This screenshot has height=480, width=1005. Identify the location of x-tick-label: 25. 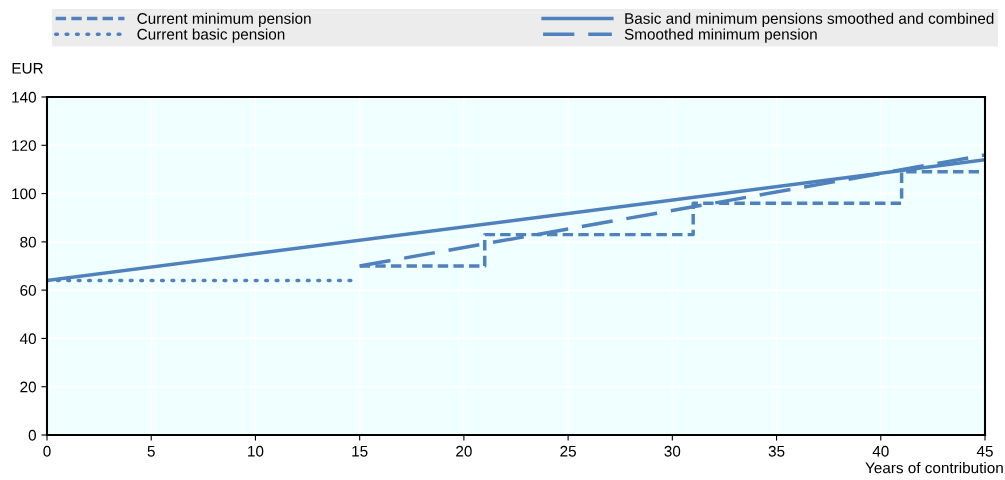
(568, 451).